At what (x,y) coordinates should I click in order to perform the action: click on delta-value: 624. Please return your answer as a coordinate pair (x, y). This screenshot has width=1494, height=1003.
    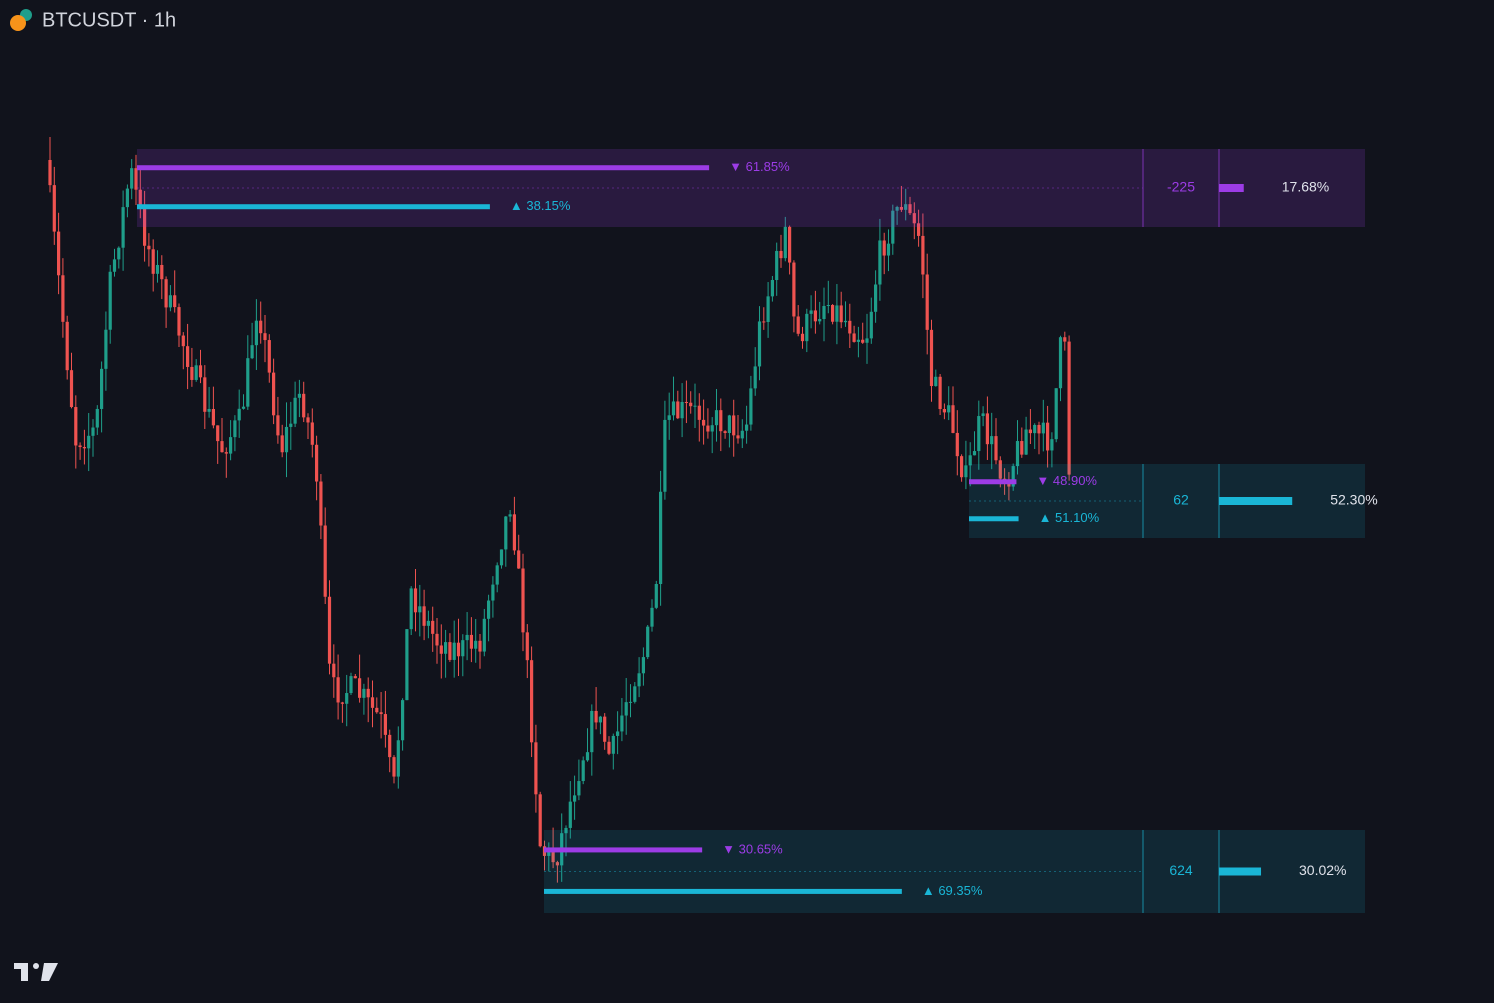
    Looking at the image, I should click on (1181, 870).